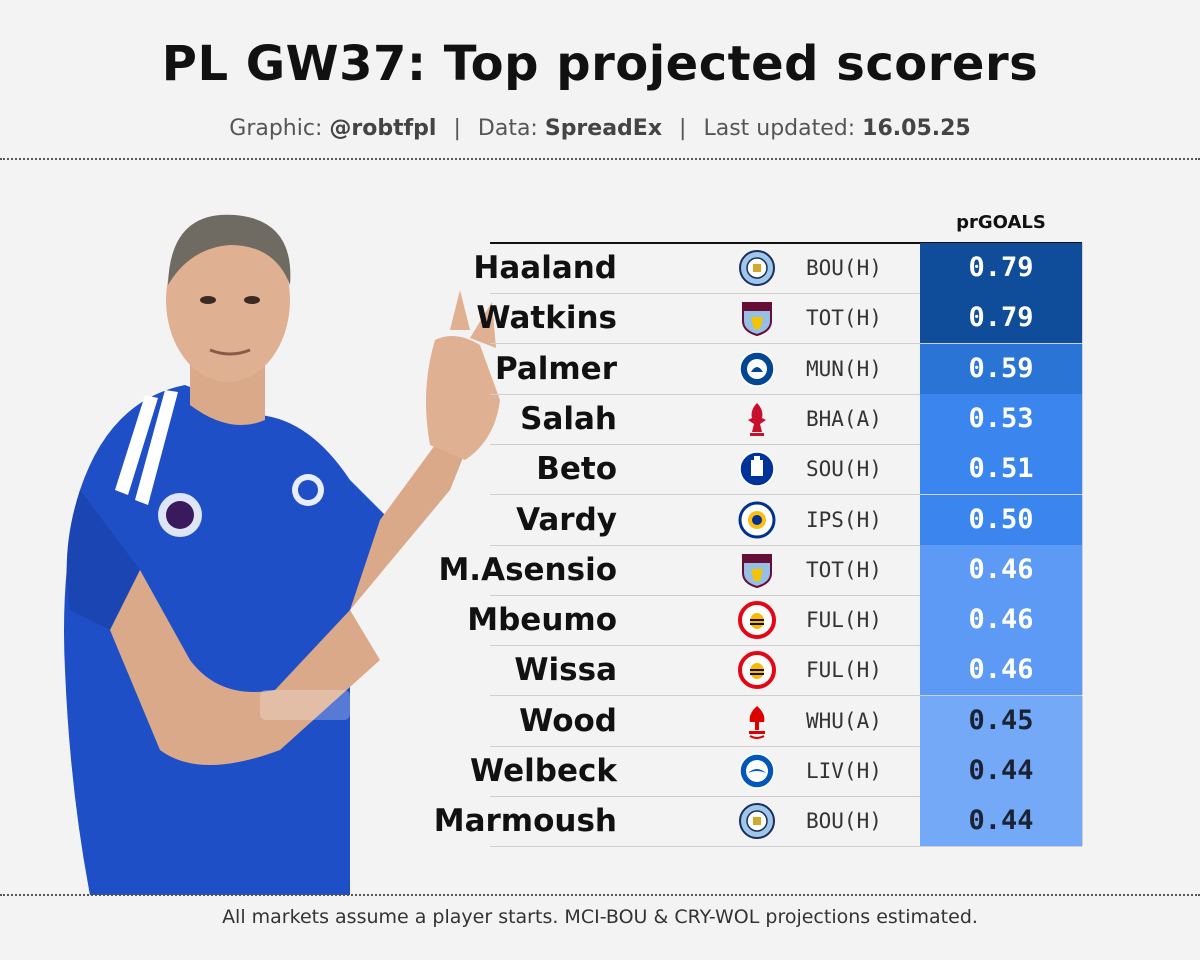 Image resolution: width=1200 pixels, height=960 pixels. I want to click on player-name: M.Asensio, so click(527, 569).